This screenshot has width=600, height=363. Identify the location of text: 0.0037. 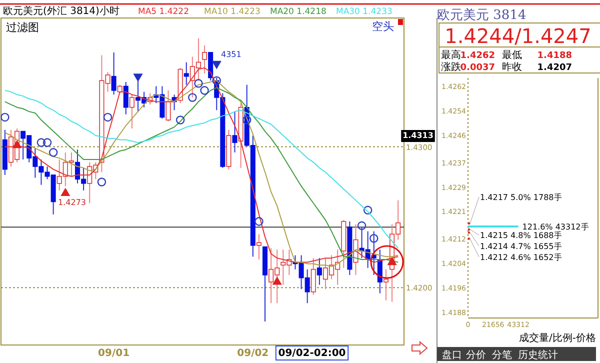
(477, 68).